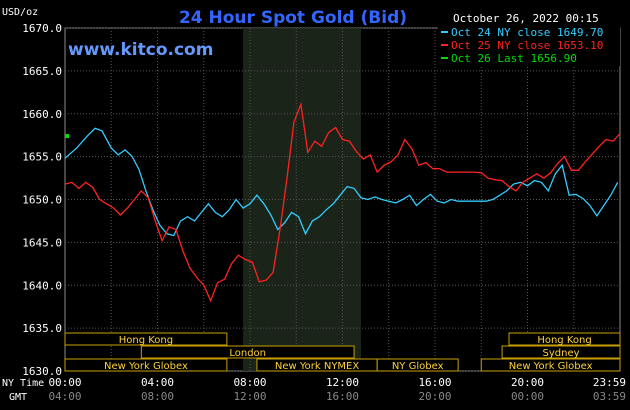 The height and width of the screenshot is (410, 630). Describe the element at coordinates (42, 114) in the screenshot. I see `y-tick-label: 1660.0` at that location.